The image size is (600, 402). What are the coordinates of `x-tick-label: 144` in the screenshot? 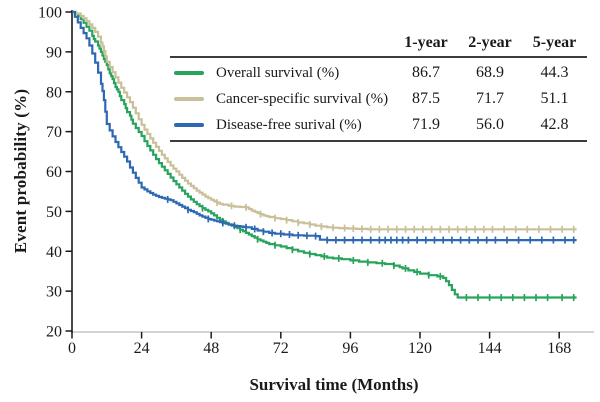 It's located at (490, 348).